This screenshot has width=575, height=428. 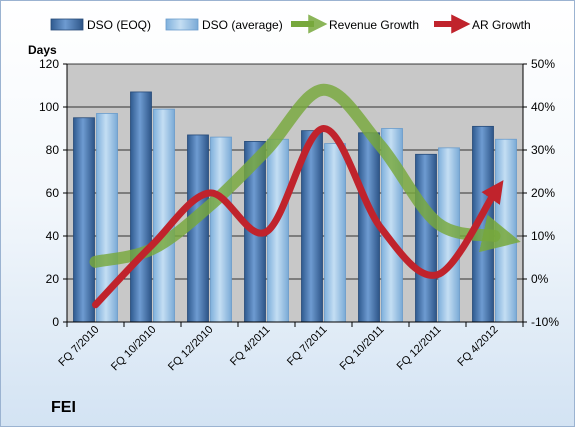 I want to click on legend-swatch-dso-eoq, so click(x=67, y=24).